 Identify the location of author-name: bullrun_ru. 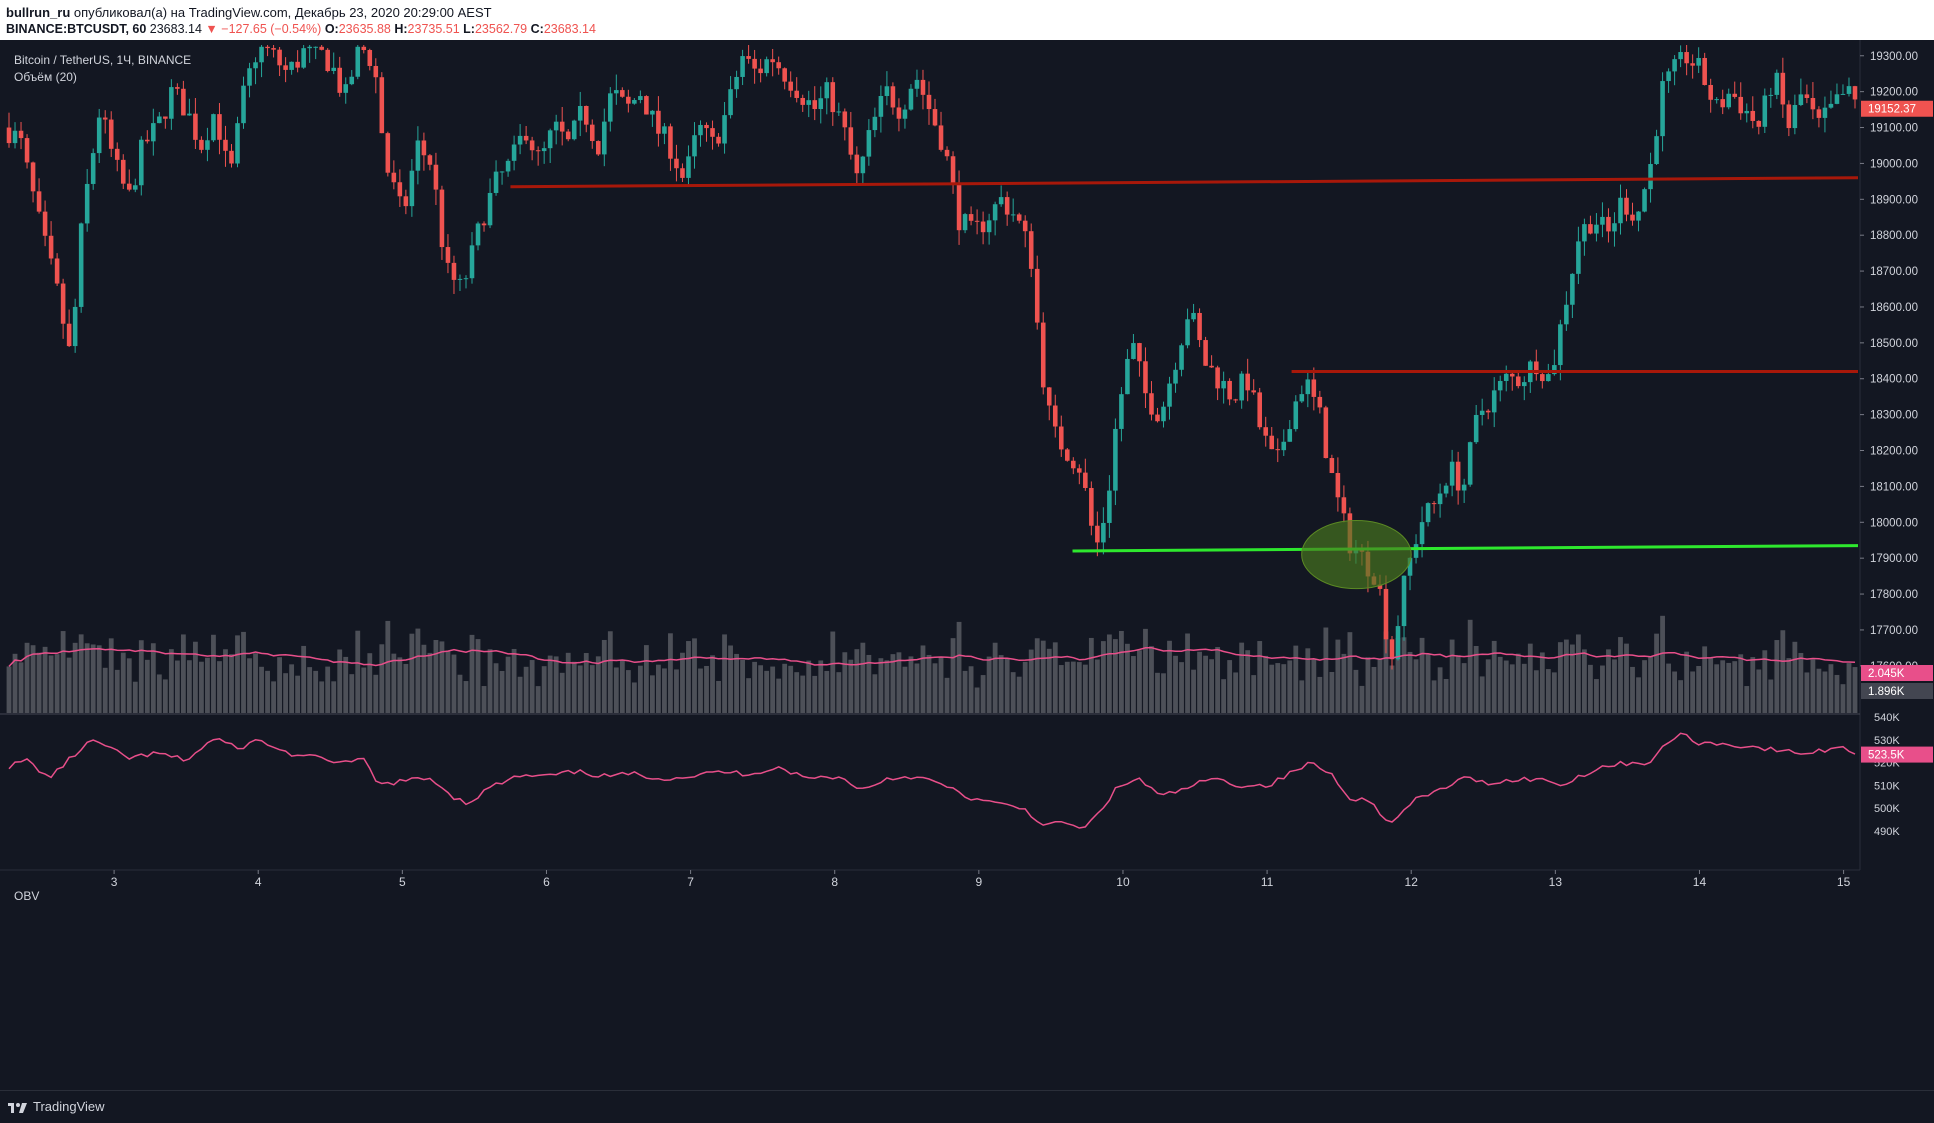
(38, 12).